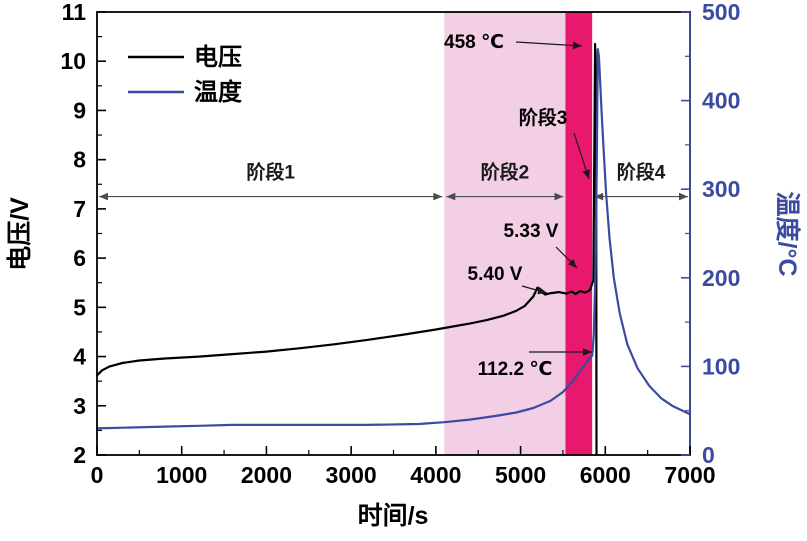 The height and width of the screenshot is (541, 807). What do you see at coordinates (73, 61) in the screenshot?
I see `left-tick-label: 10` at bounding box center [73, 61].